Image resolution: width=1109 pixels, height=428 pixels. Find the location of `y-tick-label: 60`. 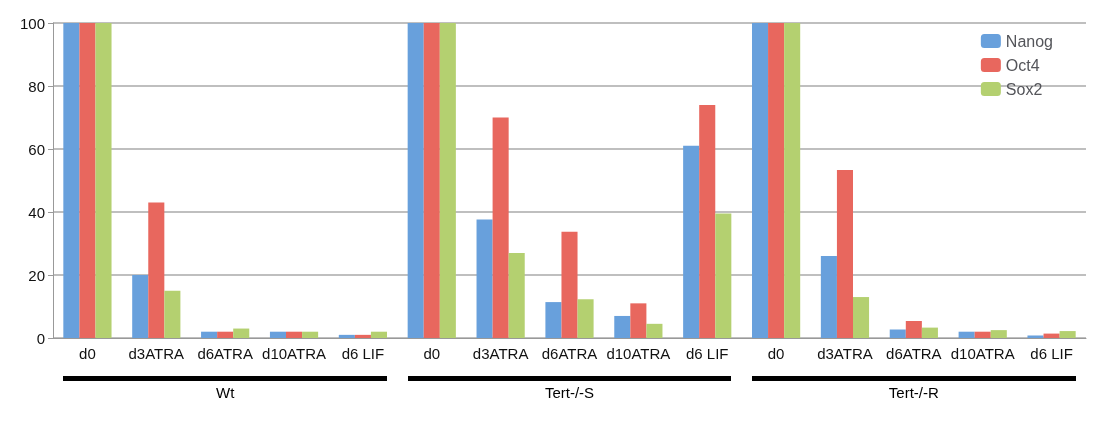

y-tick-label: 60 is located at coordinates (36, 149).